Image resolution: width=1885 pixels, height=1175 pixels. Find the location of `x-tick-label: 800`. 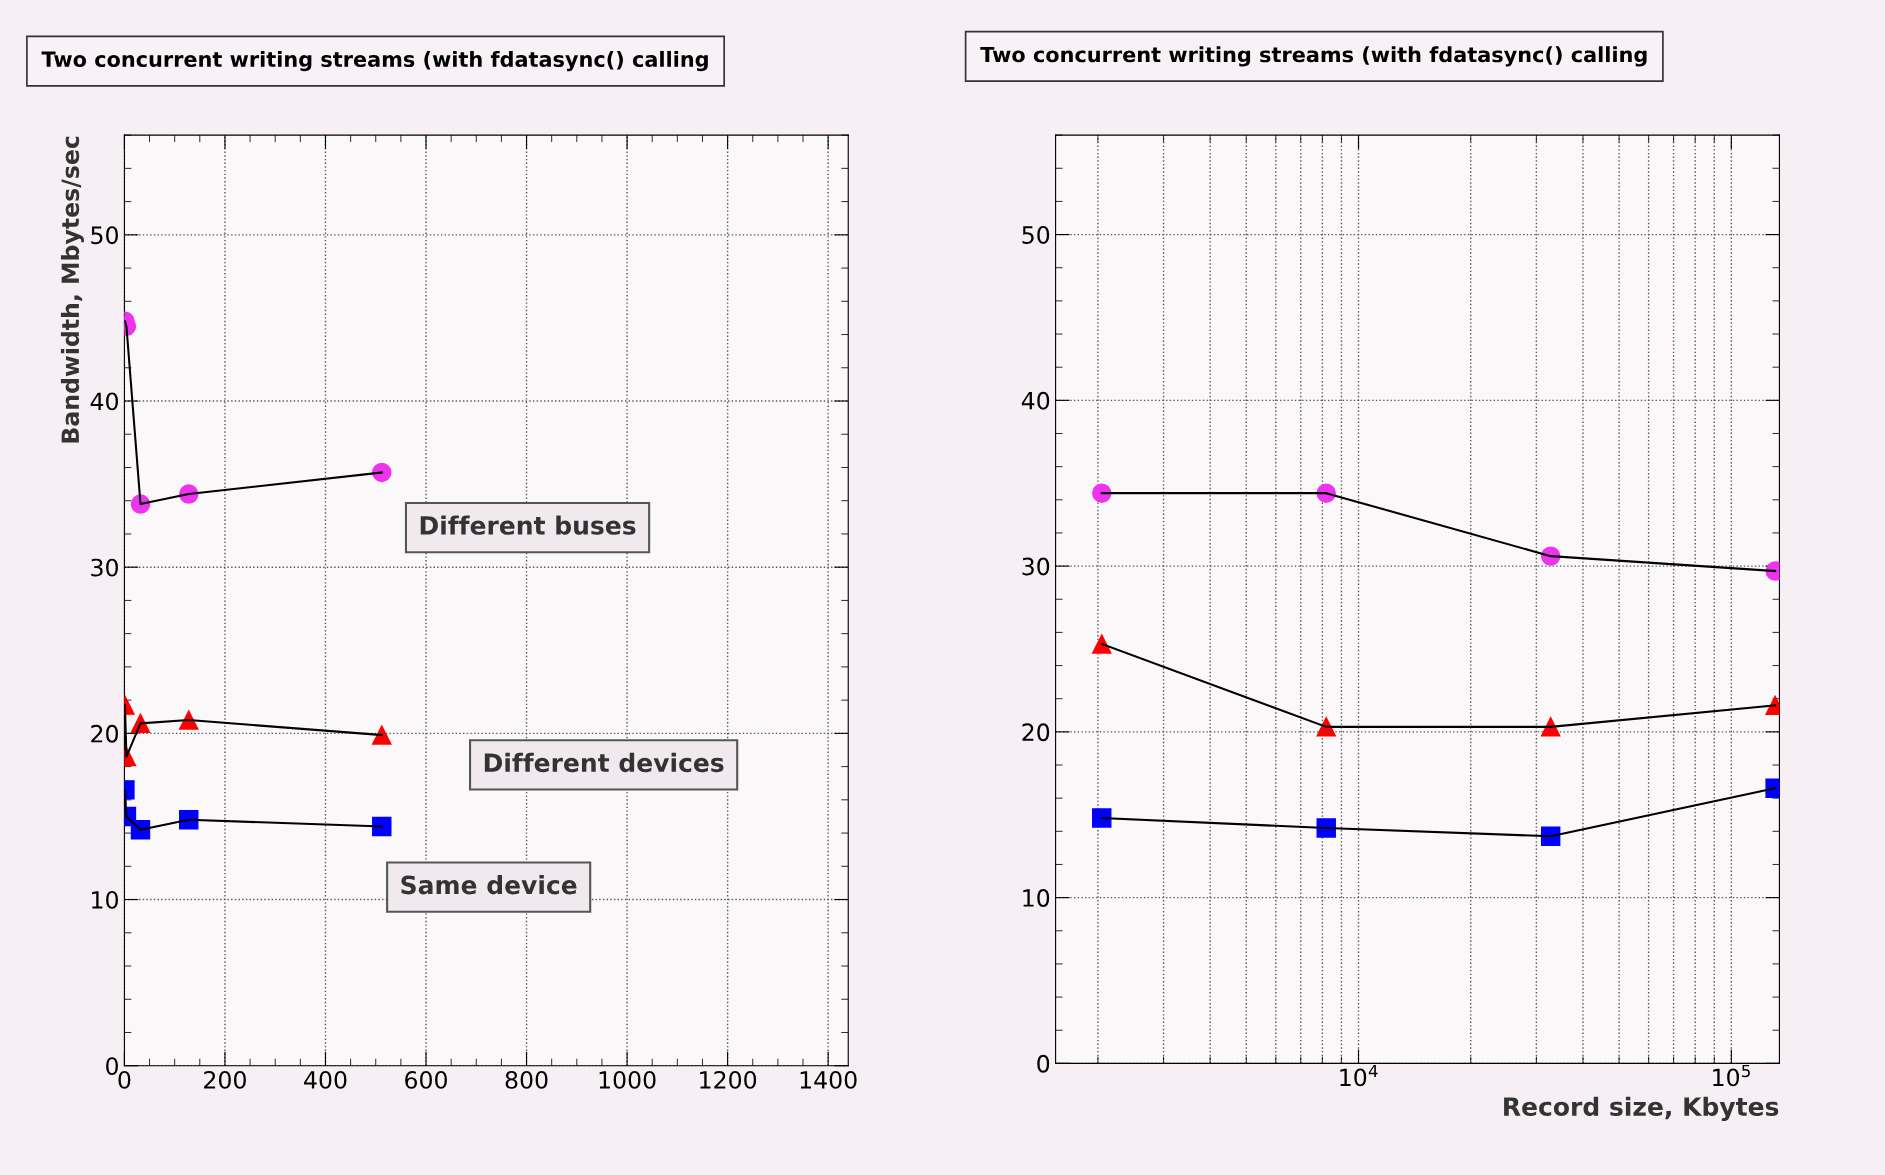

x-tick-label: 800 is located at coordinates (526, 1080).